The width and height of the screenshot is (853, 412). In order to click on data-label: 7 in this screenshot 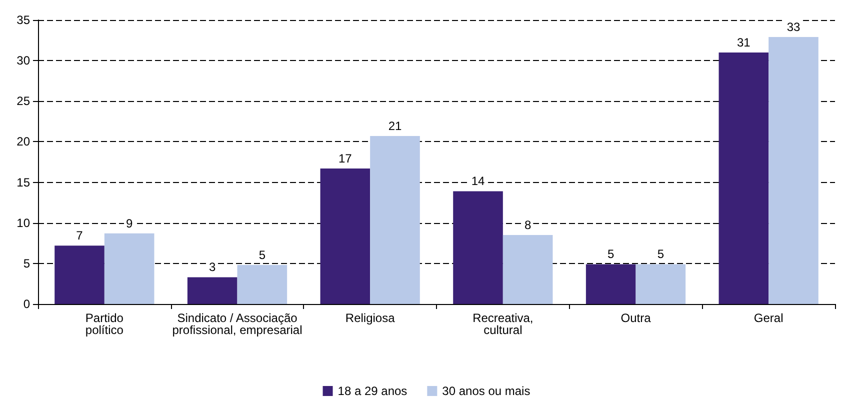, I will do `click(80, 235)`.